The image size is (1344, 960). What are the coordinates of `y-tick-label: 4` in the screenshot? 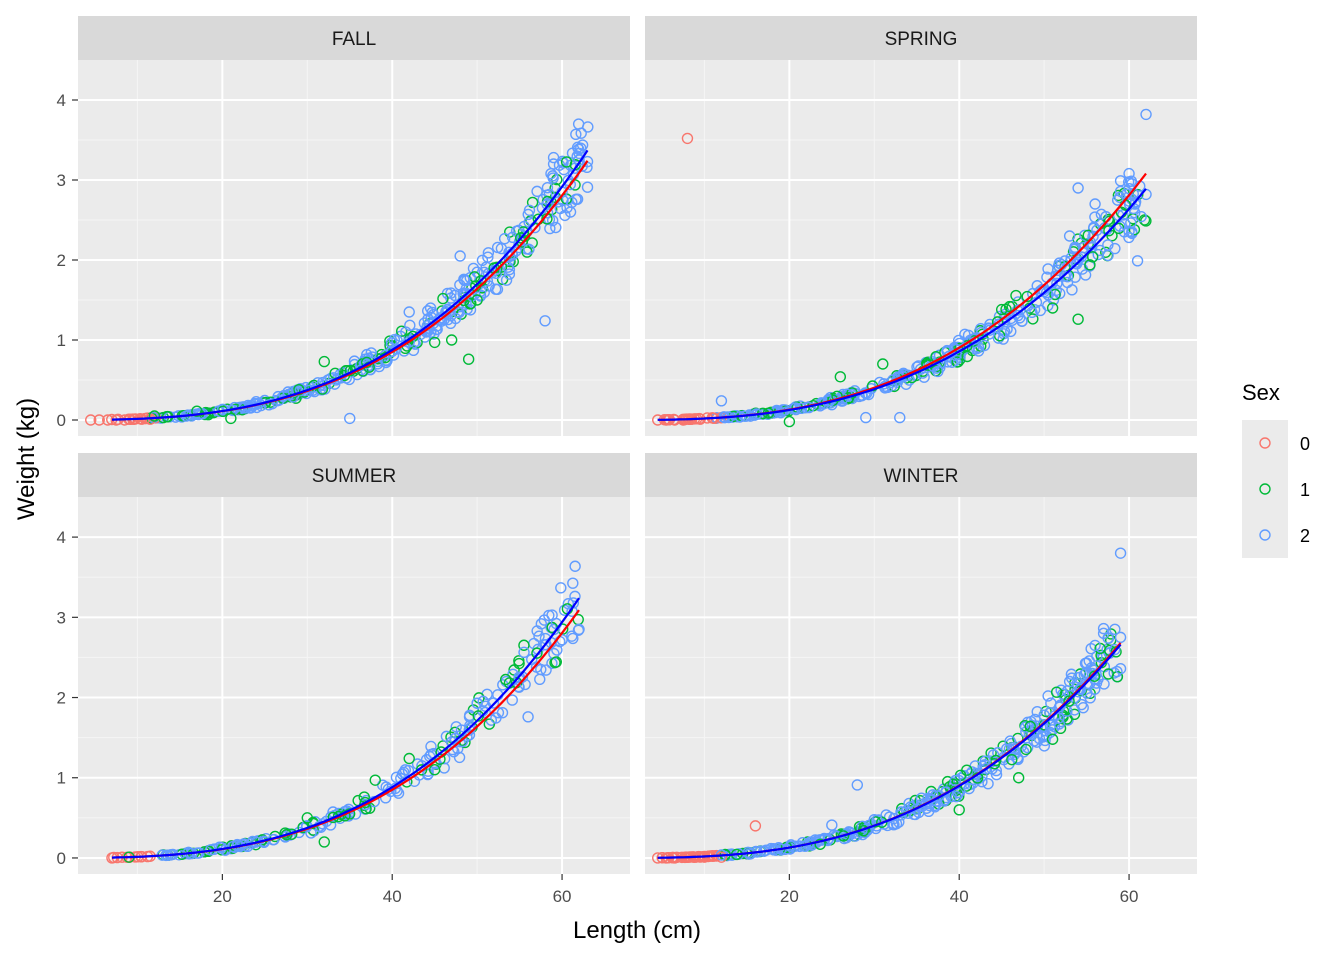 It's located at (61, 100).